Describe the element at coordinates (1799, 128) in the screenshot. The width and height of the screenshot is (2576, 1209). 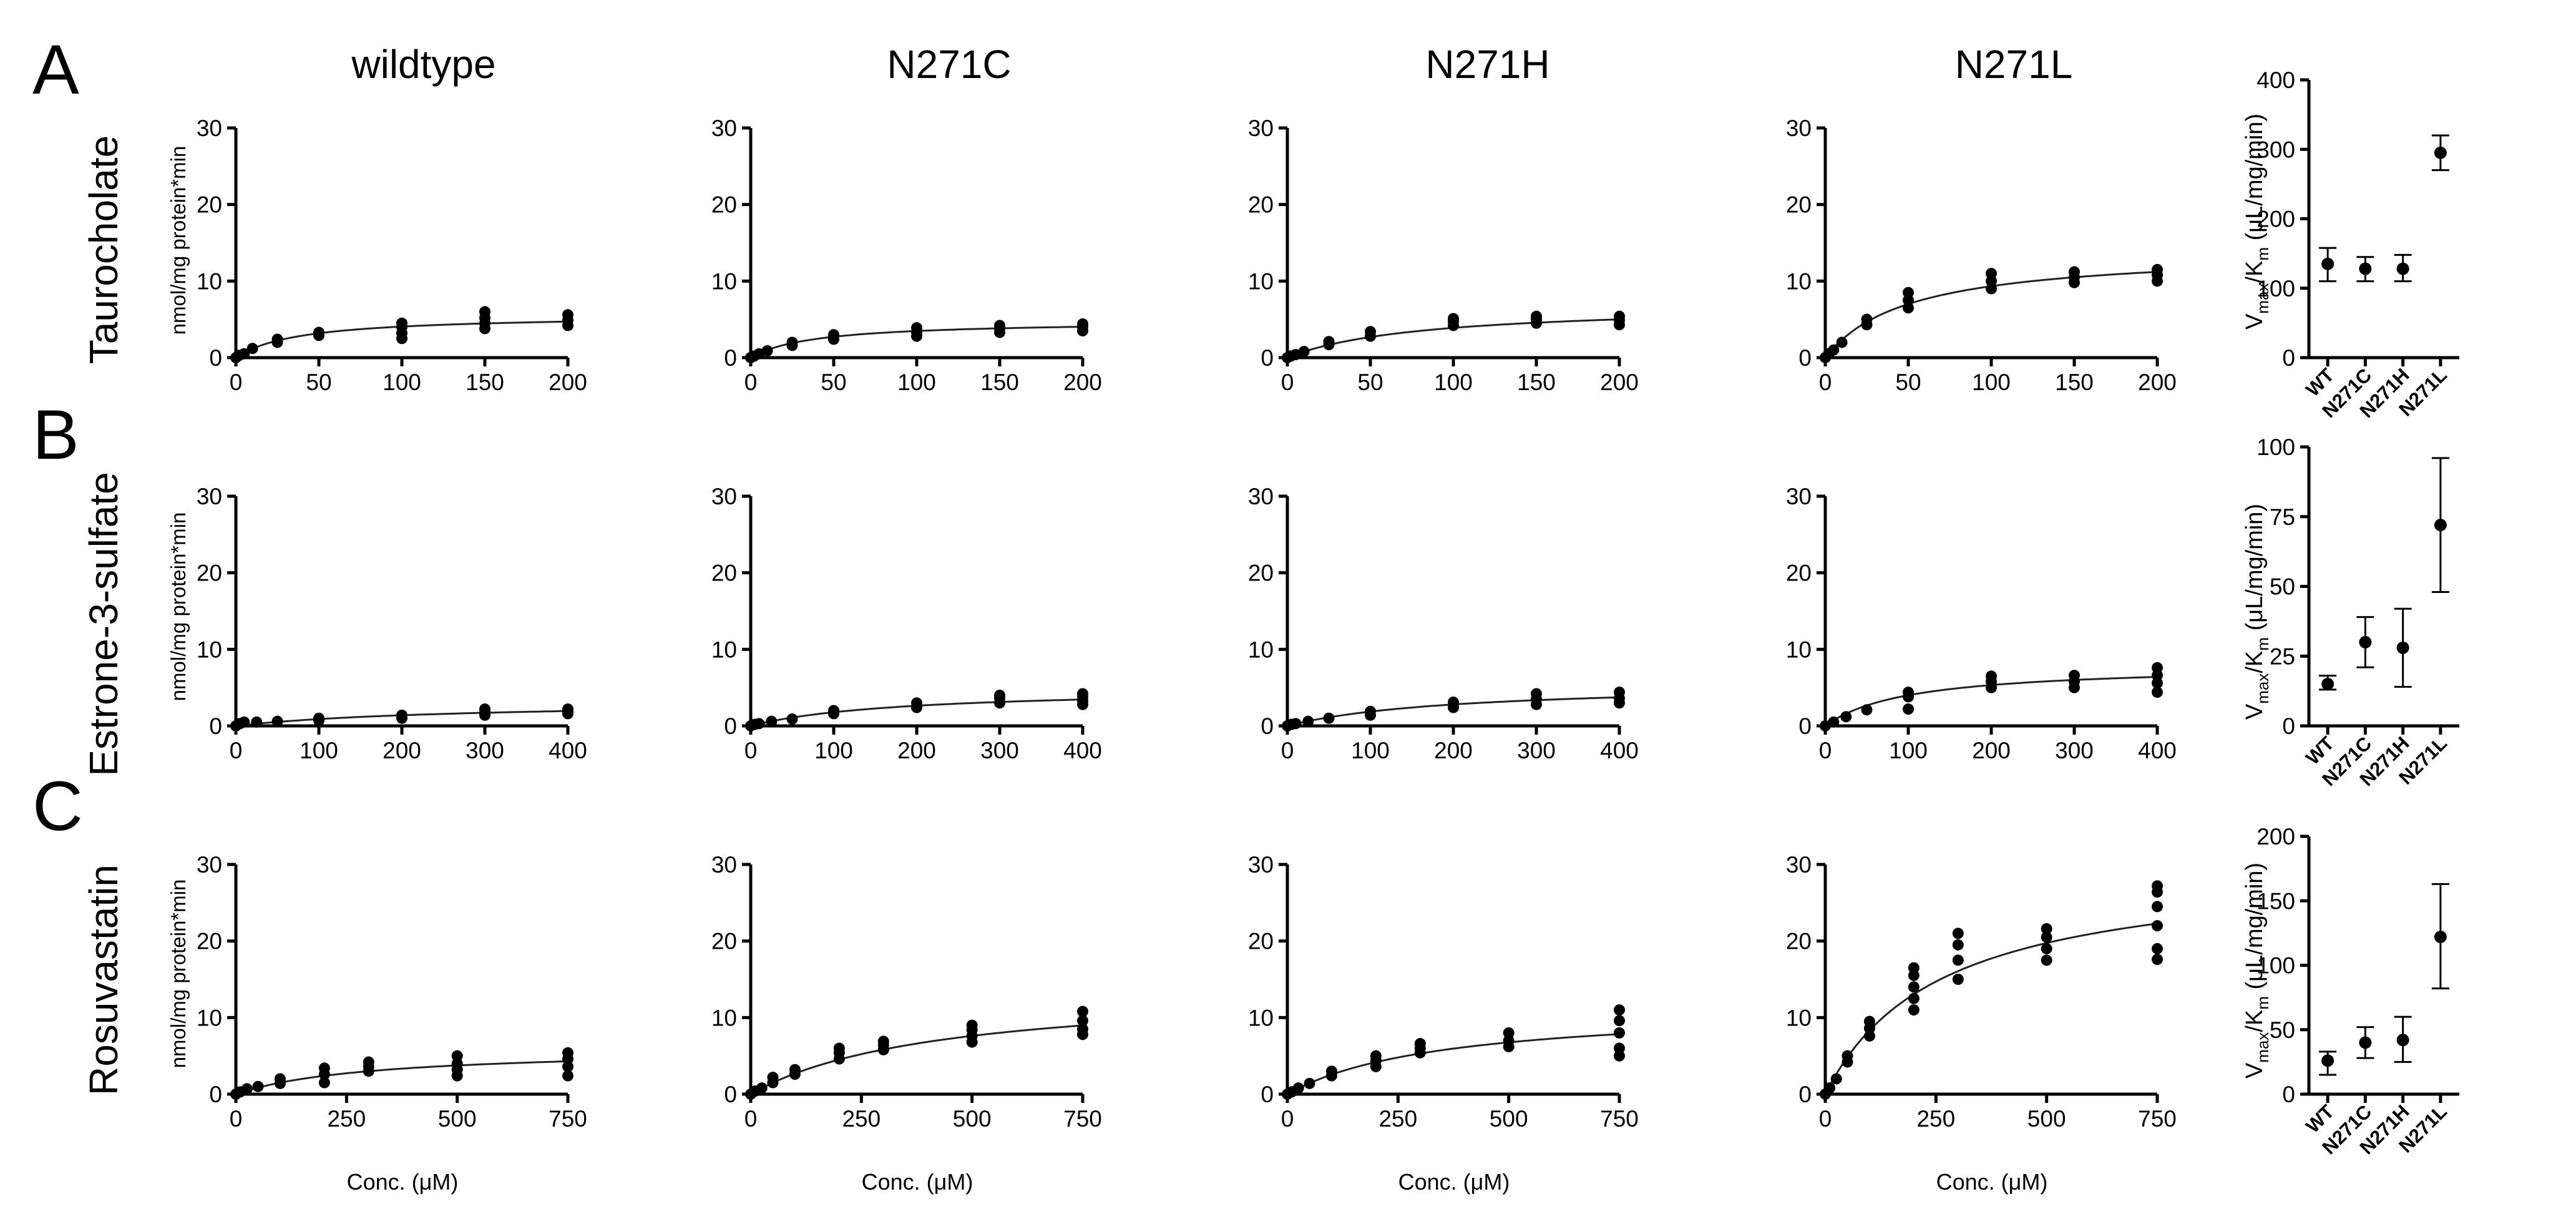
I see `y-tick-label-taurocholate-n271l: 30` at that location.